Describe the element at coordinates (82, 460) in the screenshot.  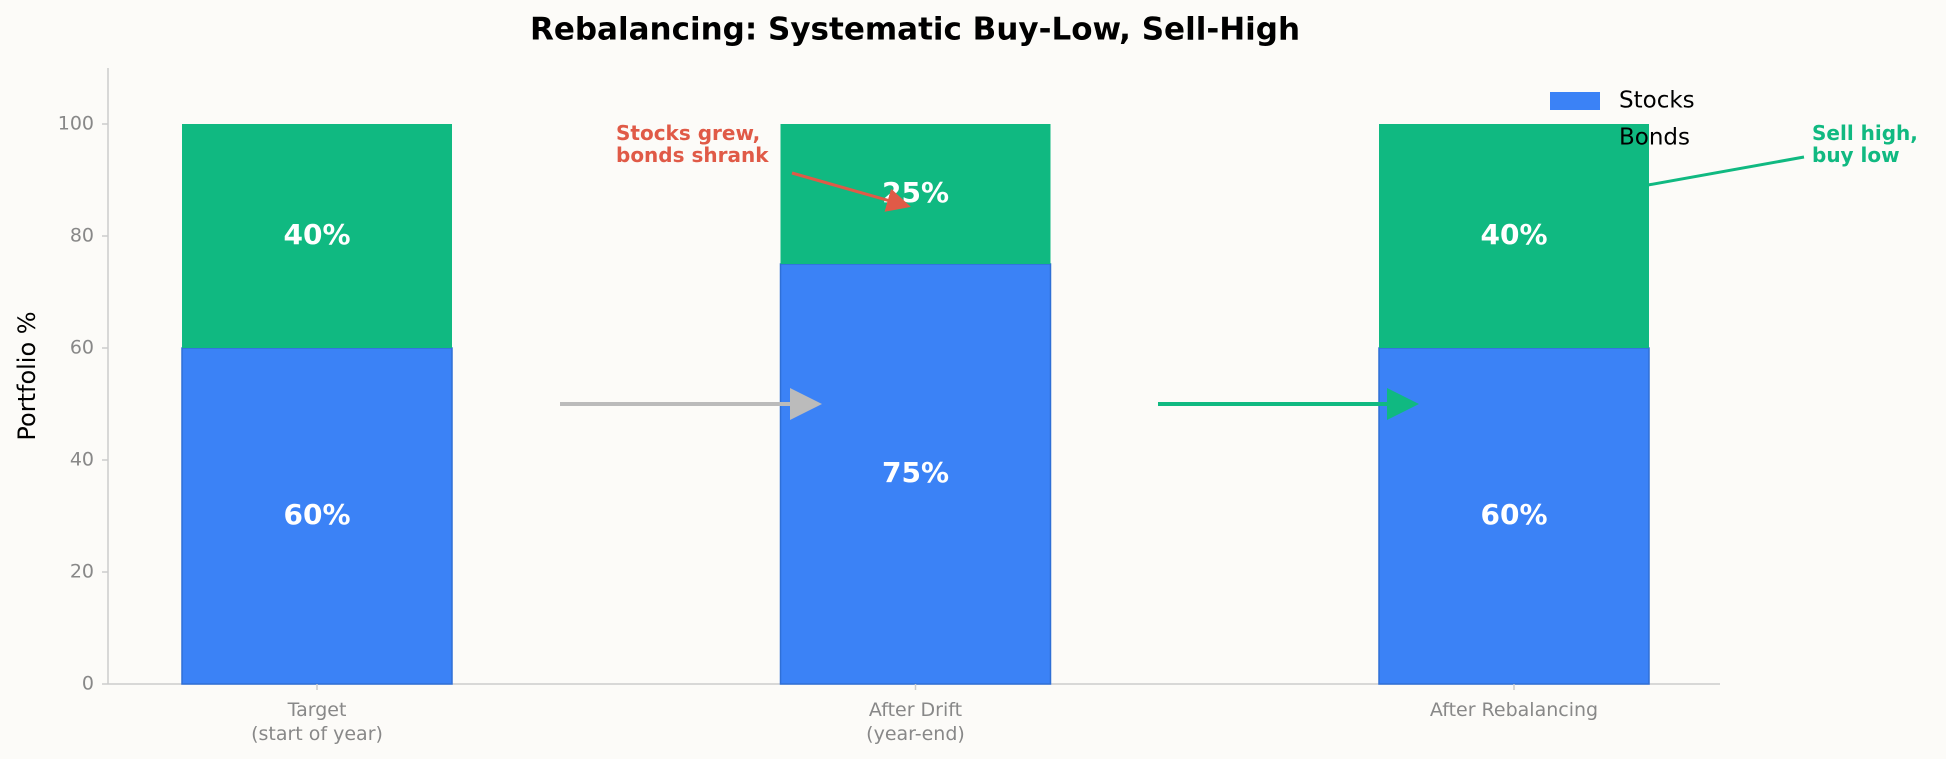
I see `y-tick-label: 40` at that location.